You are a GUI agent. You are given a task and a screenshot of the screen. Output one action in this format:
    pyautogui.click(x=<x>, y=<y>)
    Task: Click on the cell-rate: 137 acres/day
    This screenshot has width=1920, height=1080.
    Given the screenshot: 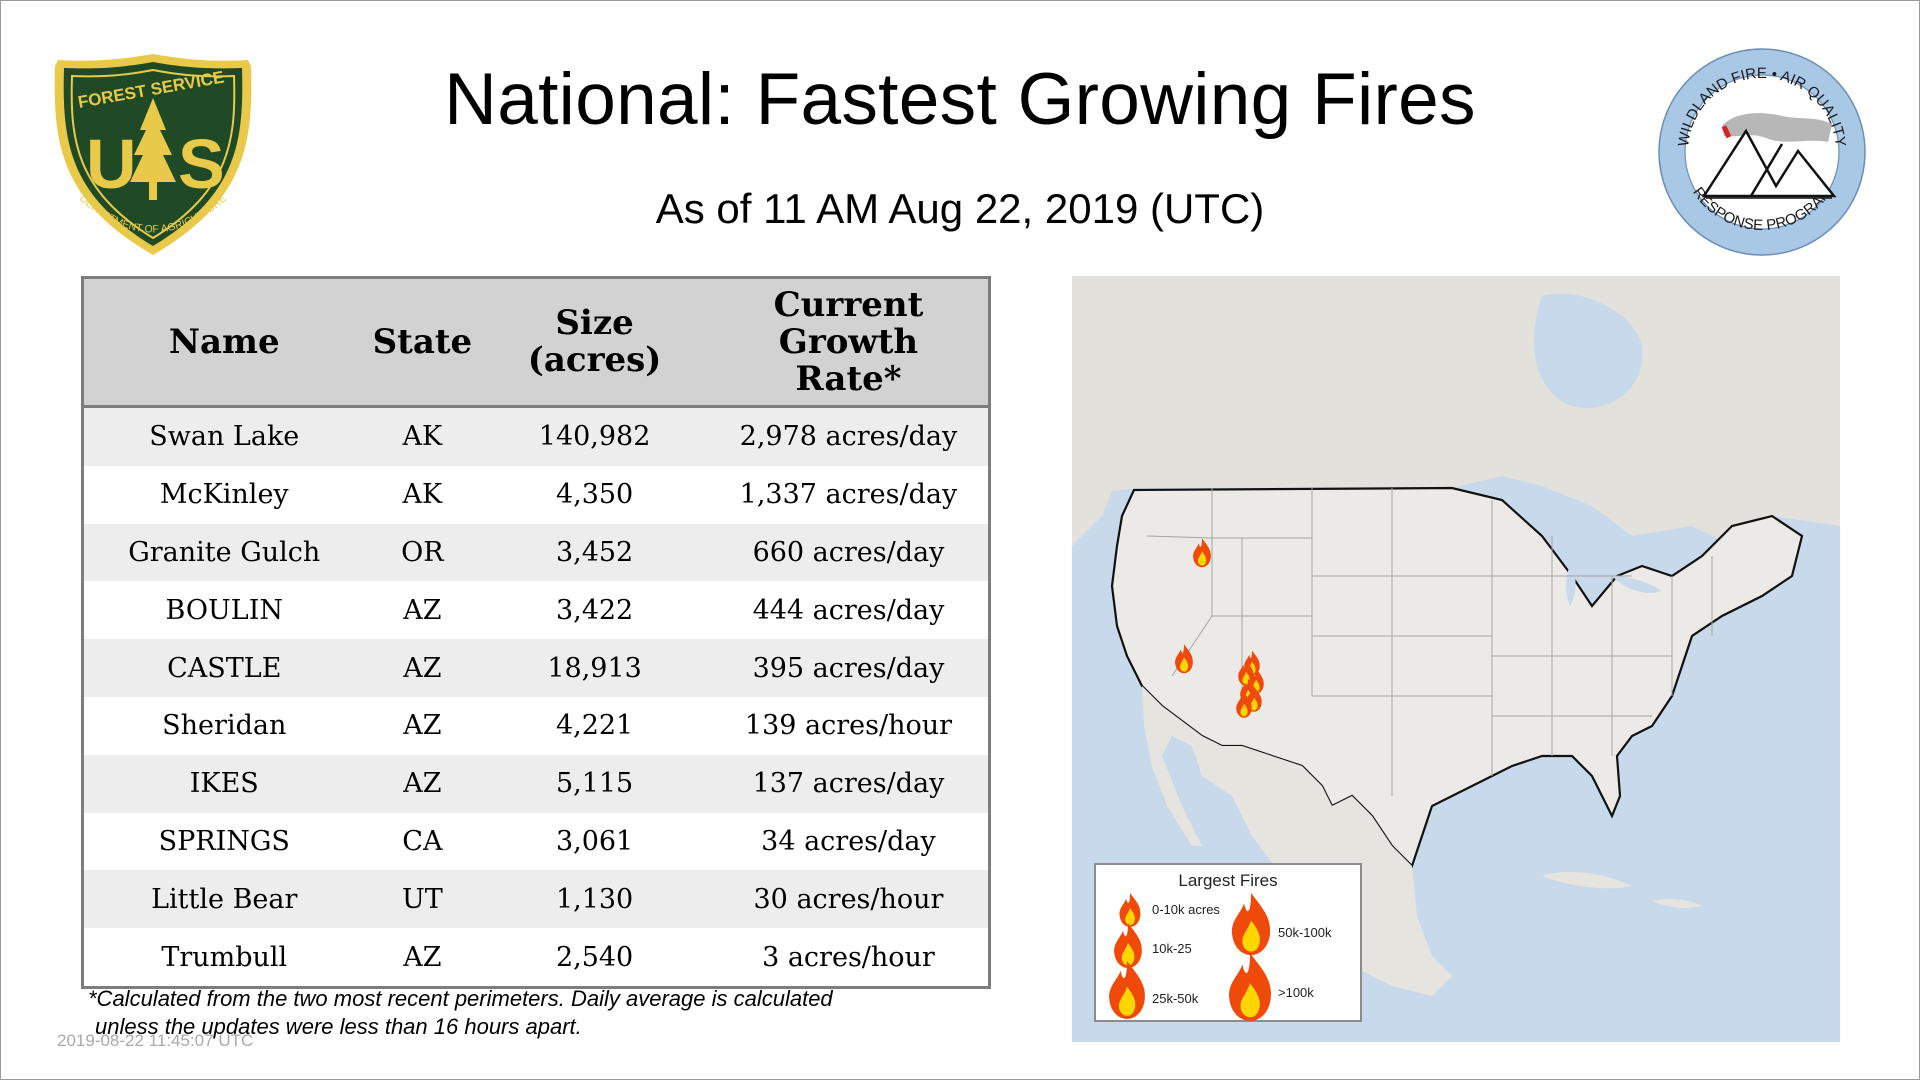 What is the action you would take?
    pyautogui.click(x=849, y=783)
    